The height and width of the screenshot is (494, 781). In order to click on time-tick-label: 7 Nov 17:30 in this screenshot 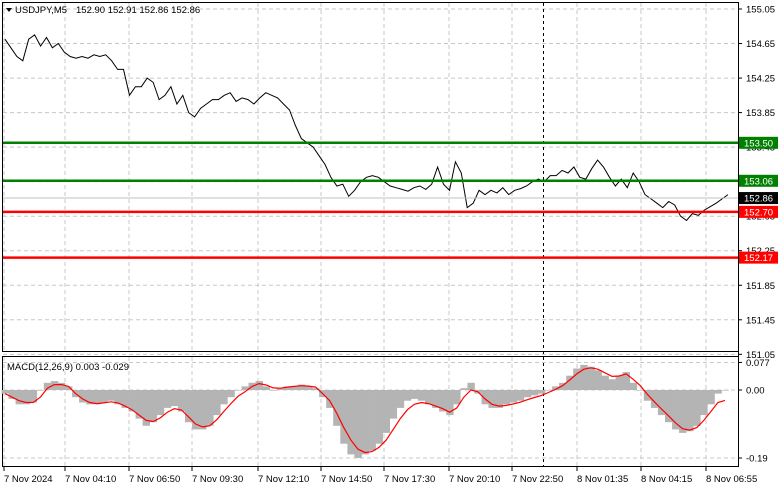, I will do `click(409, 479)`.